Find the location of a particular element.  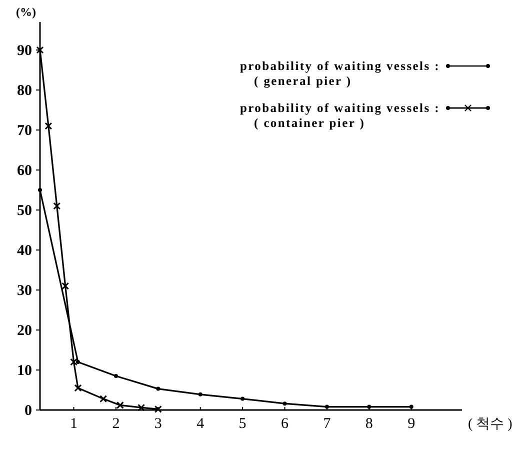

y-tick-label: 30 is located at coordinates (24, 291).